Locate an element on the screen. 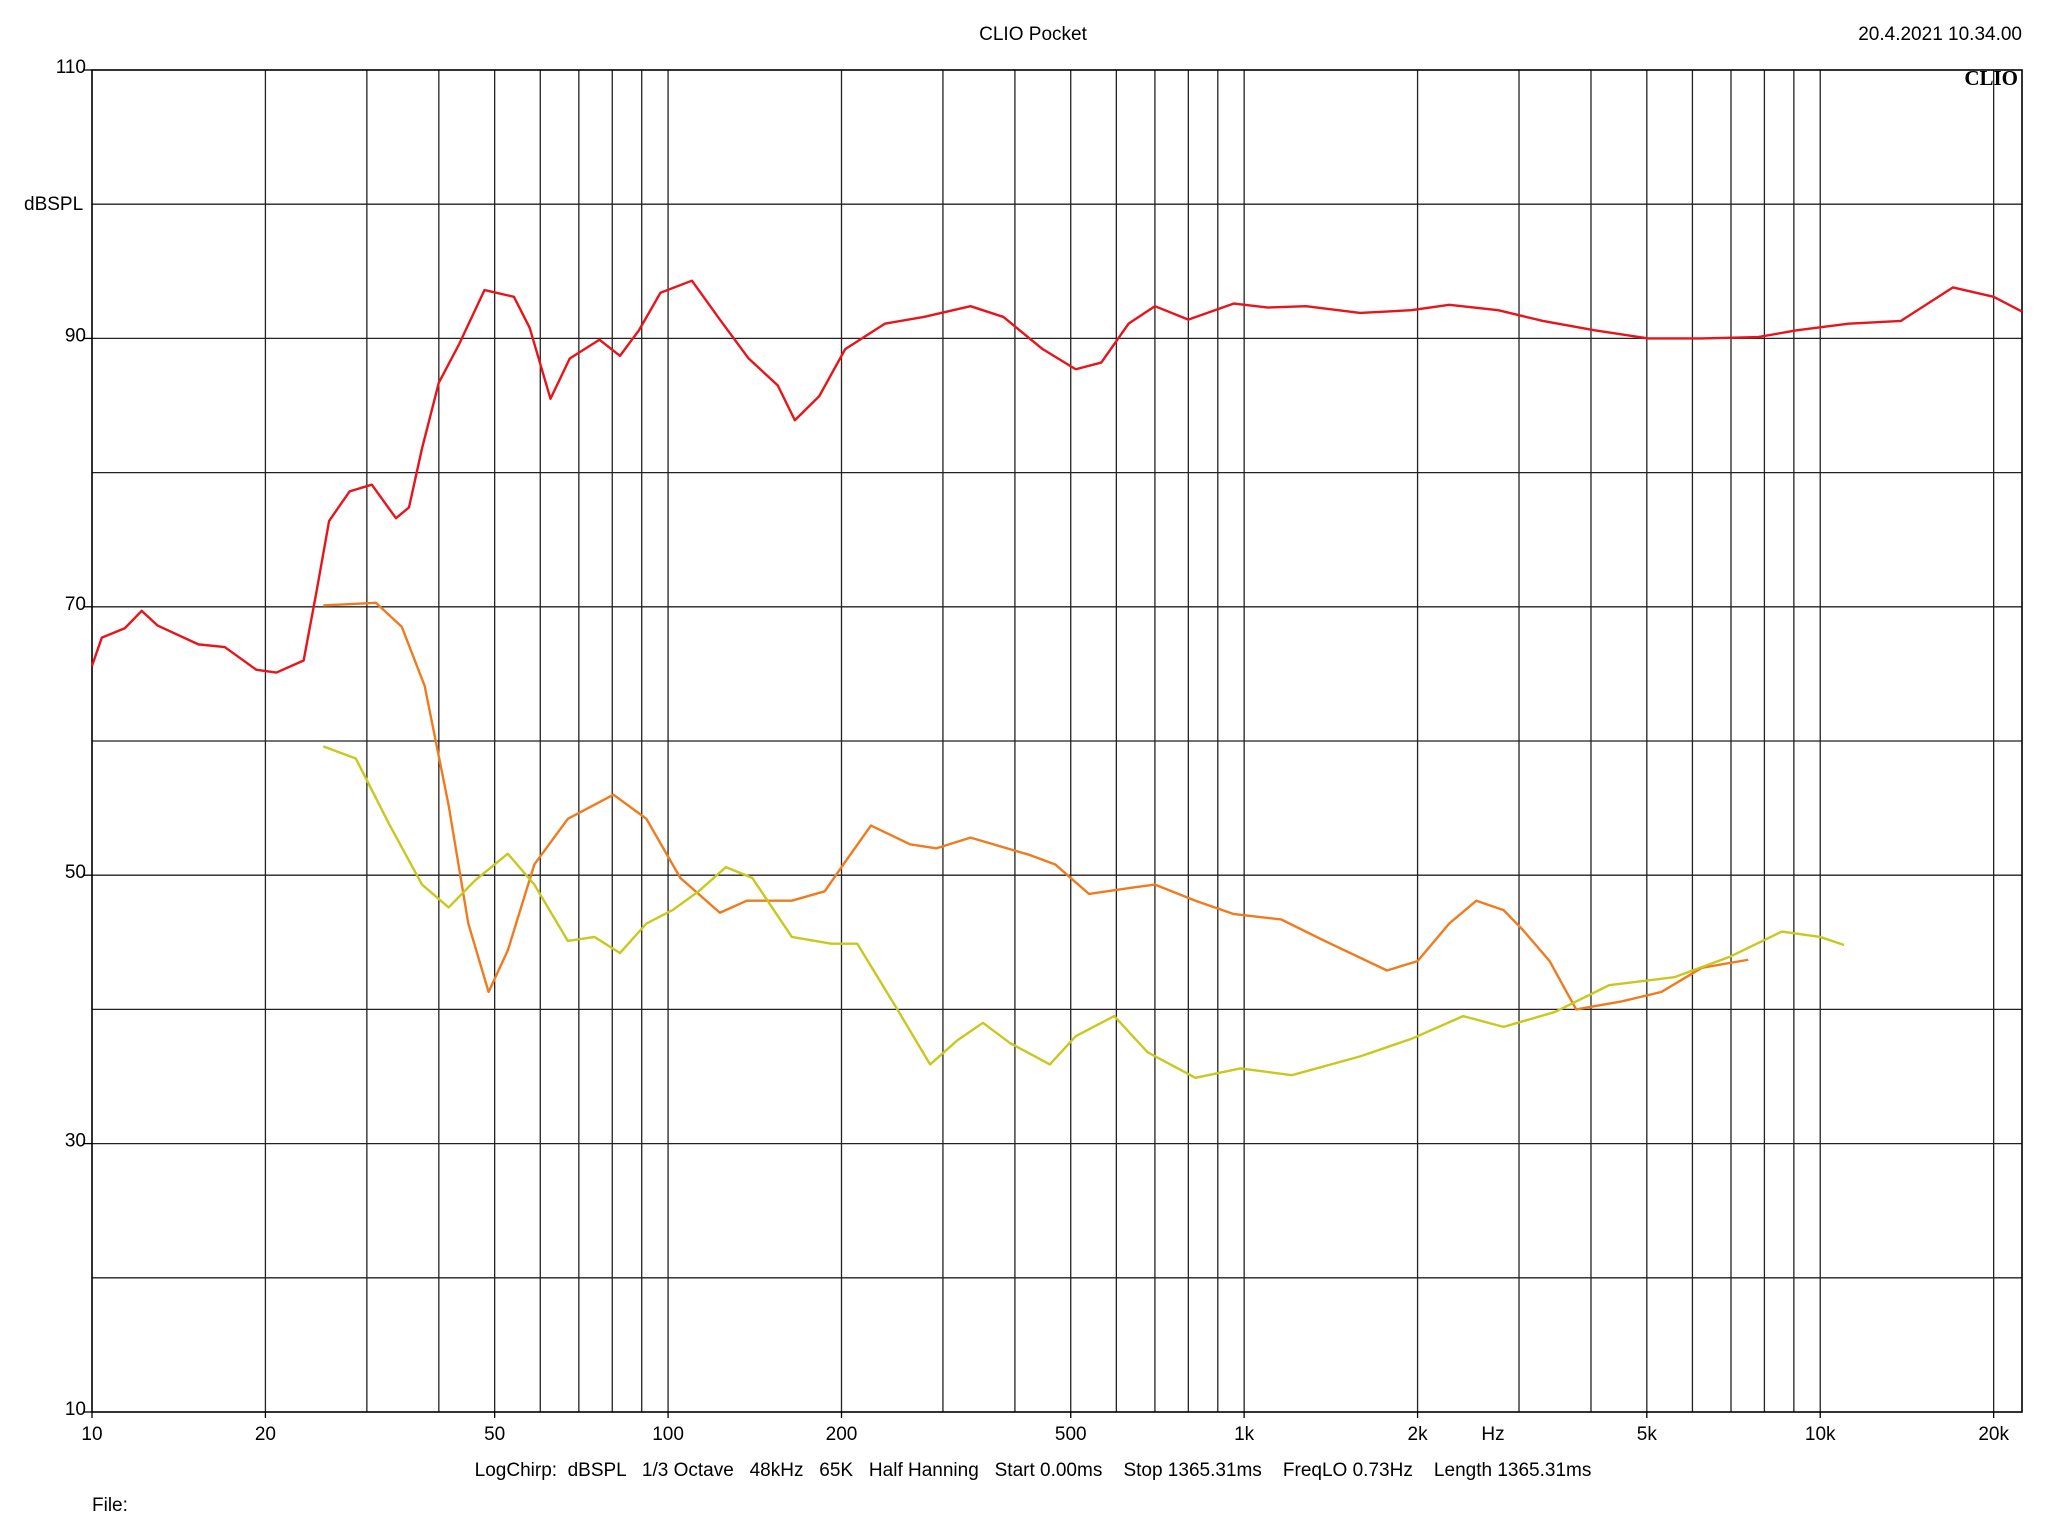 The image size is (2048, 1536). x-tick-label: 5k is located at coordinates (1647, 1434).